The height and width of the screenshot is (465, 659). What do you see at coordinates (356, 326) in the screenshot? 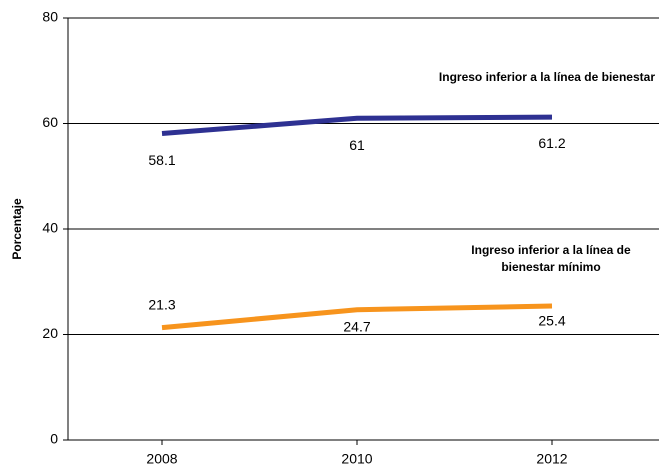
I see `data-label: 24.7` at bounding box center [356, 326].